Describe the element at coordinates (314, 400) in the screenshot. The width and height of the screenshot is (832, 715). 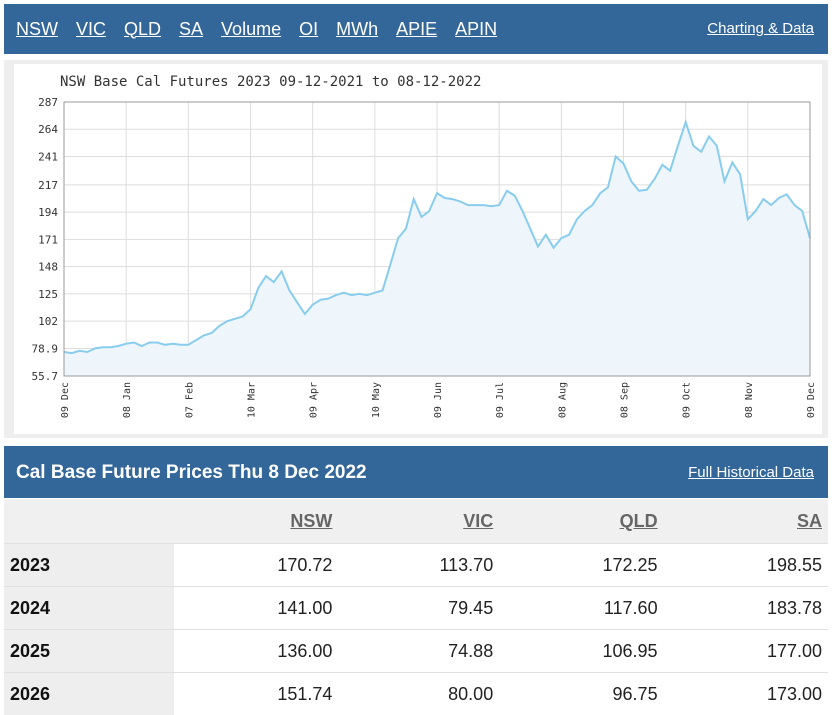
I see `x-tick-label: 09 Apr` at that location.